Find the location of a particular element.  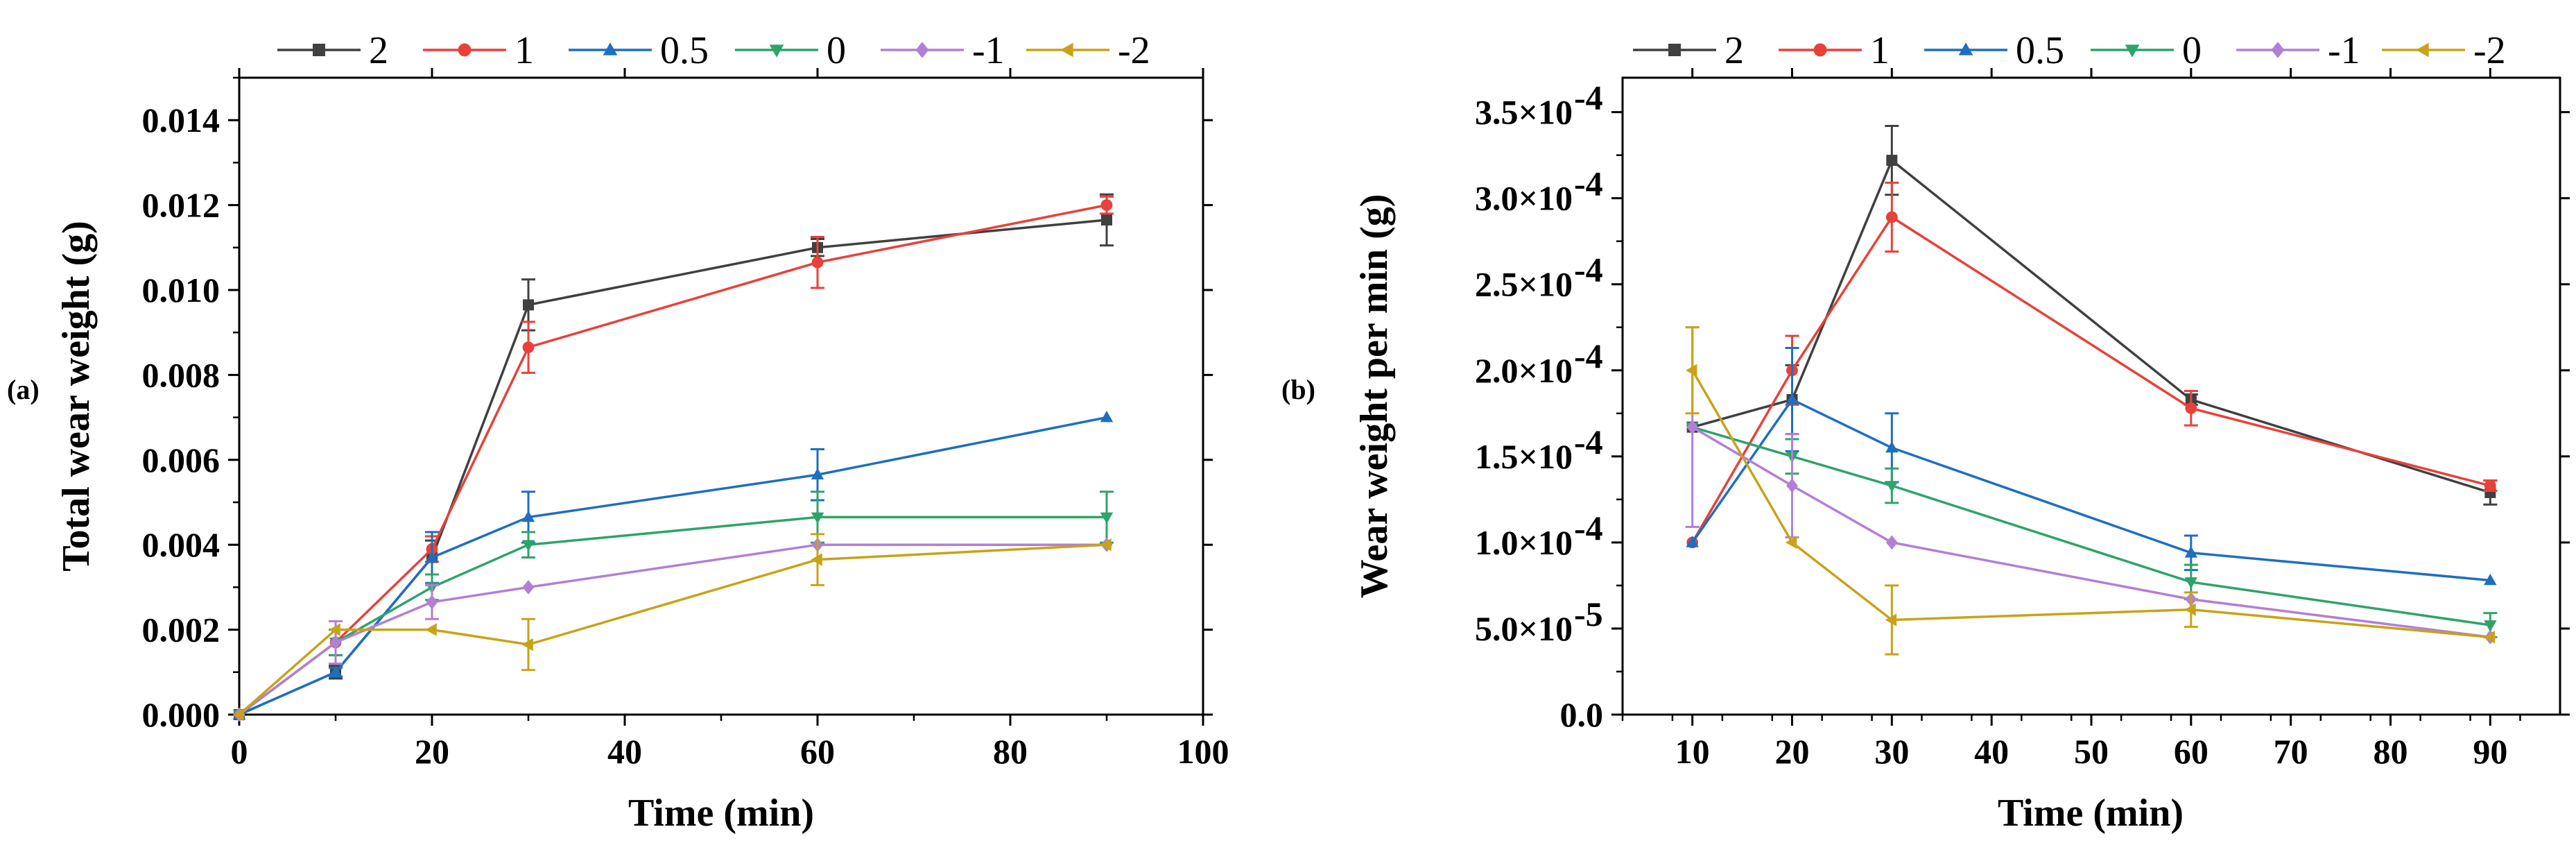

y-tick-label-a: 0.010 is located at coordinates (181, 290).